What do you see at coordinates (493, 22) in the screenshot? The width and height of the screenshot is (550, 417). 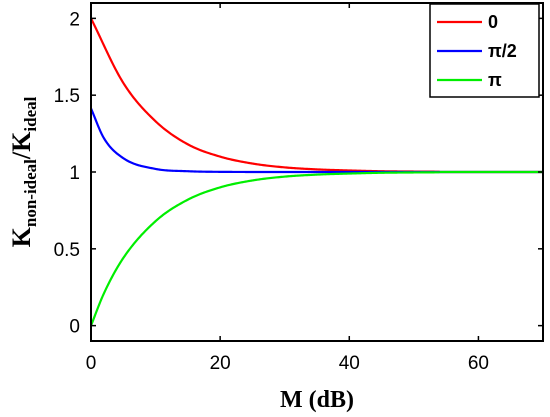 I see `legend-label: 0` at bounding box center [493, 22].